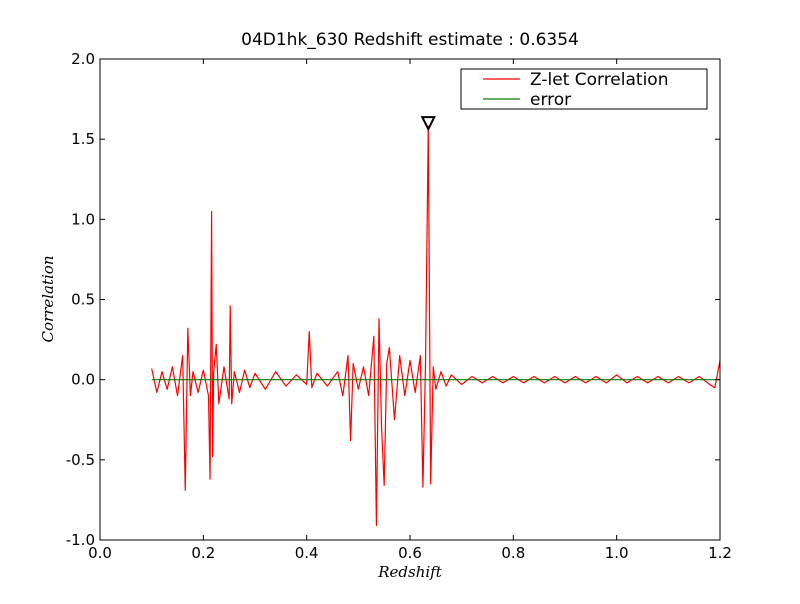  What do you see at coordinates (83, 219) in the screenshot?
I see `y-tick-label: 1.0` at bounding box center [83, 219].